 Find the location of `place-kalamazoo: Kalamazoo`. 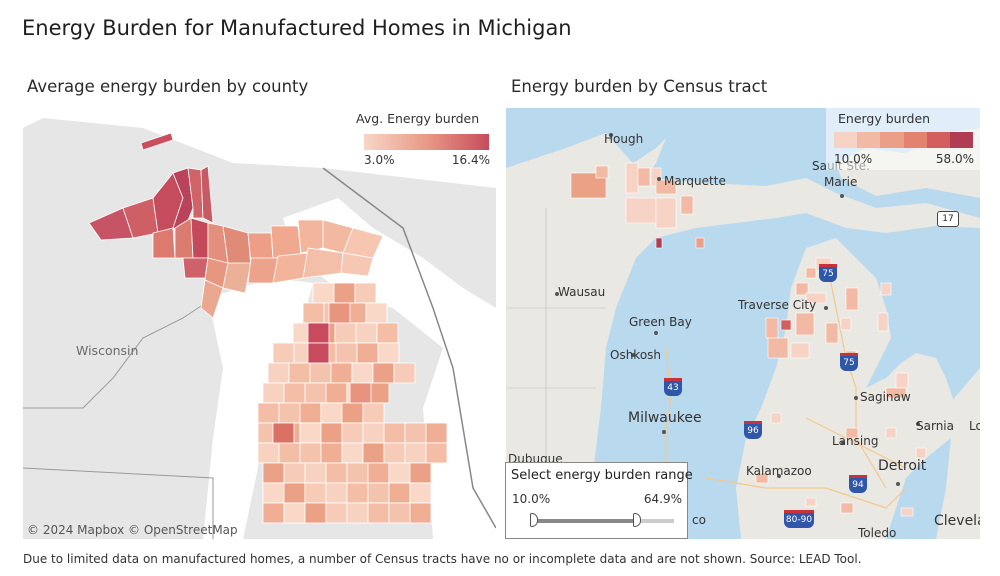

place-kalamazoo: Kalamazoo is located at coordinates (779, 471).